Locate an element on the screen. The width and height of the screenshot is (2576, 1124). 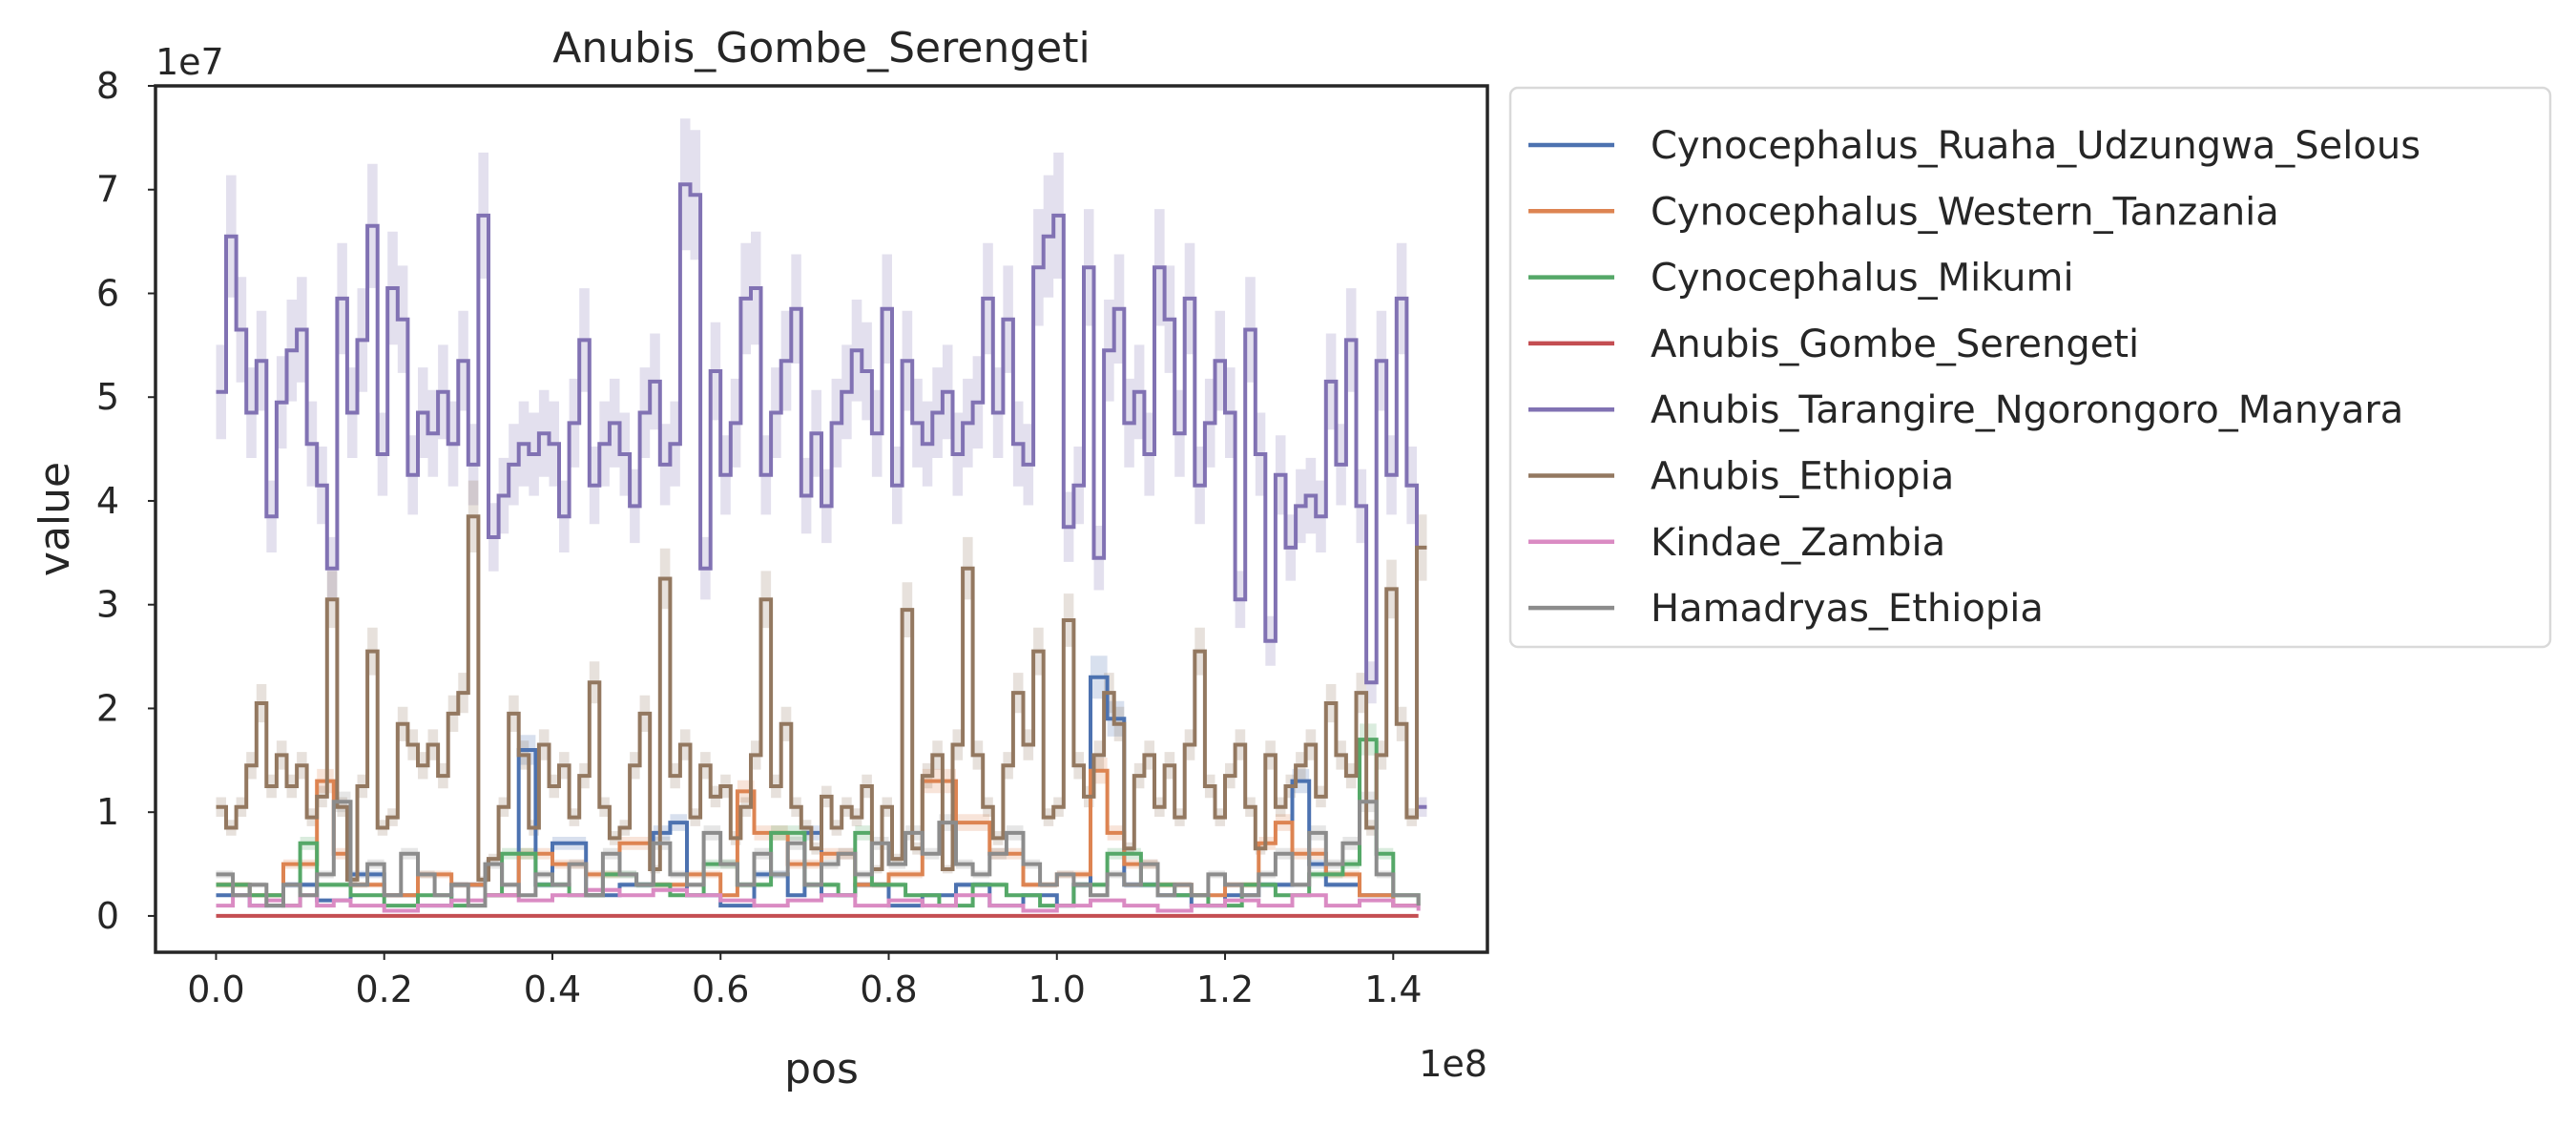
legend-label-kindae-zambia: Kindae_Zambia is located at coordinates (1798, 543).